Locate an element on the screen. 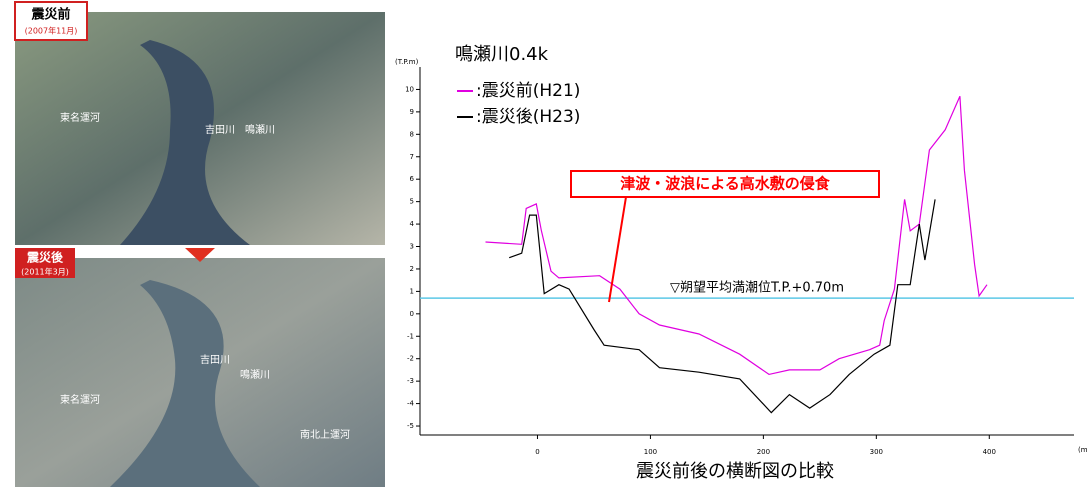 The height and width of the screenshot is (491, 1089). x-tick-label: 100 is located at coordinates (650, 452).